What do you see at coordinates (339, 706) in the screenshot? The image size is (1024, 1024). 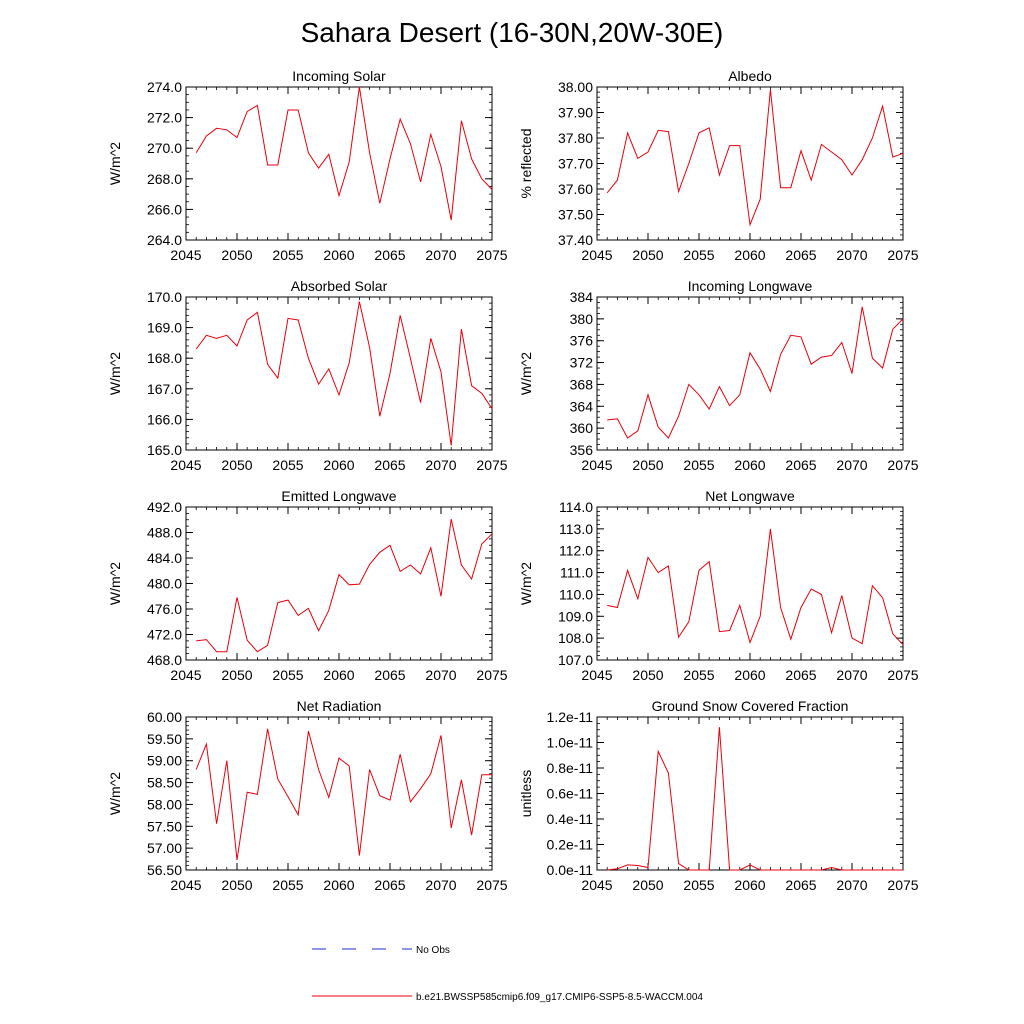 I see `panel-title: Net Radiation` at bounding box center [339, 706].